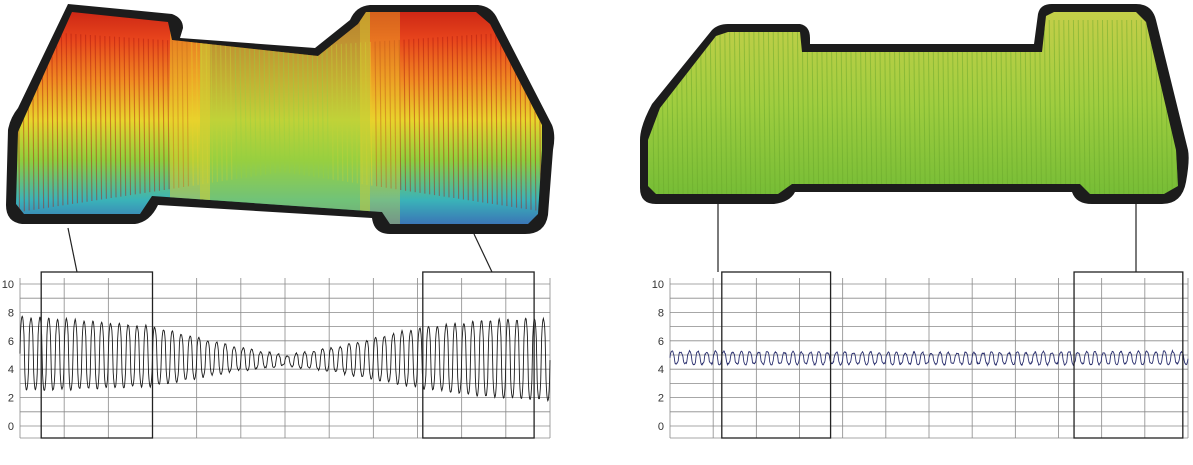  What do you see at coordinates (11, 427) in the screenshot?
I see `y-tick-label: 0` at bounding box center [11, 427].